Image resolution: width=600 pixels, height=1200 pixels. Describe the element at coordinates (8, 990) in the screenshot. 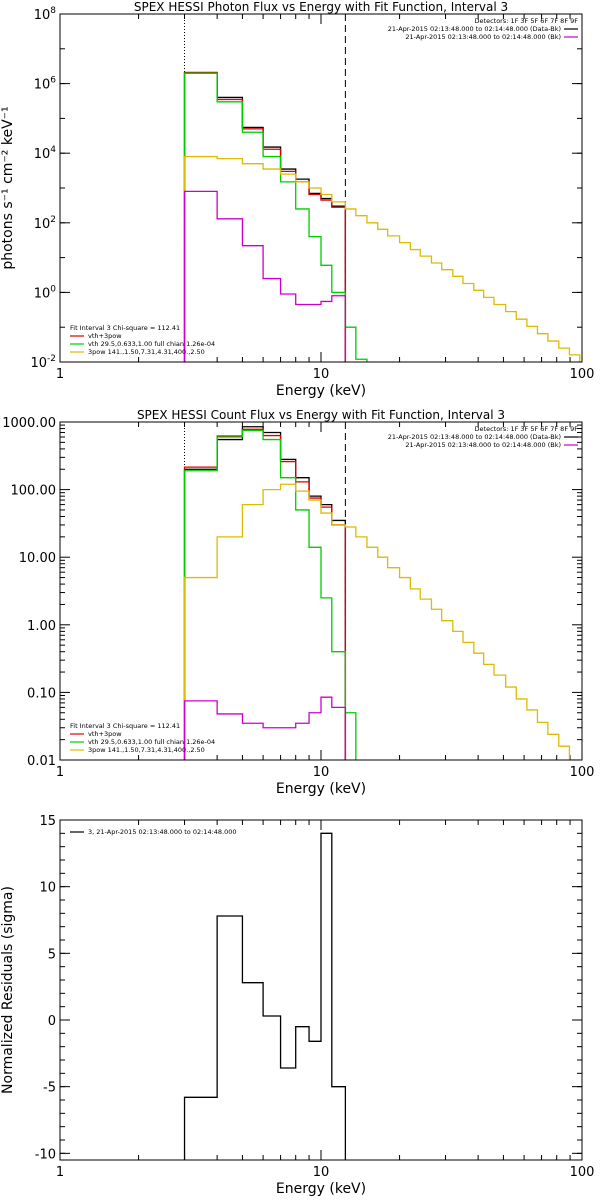

I see `y-axis-label: Normalized Residuals (sigma)` at that location.